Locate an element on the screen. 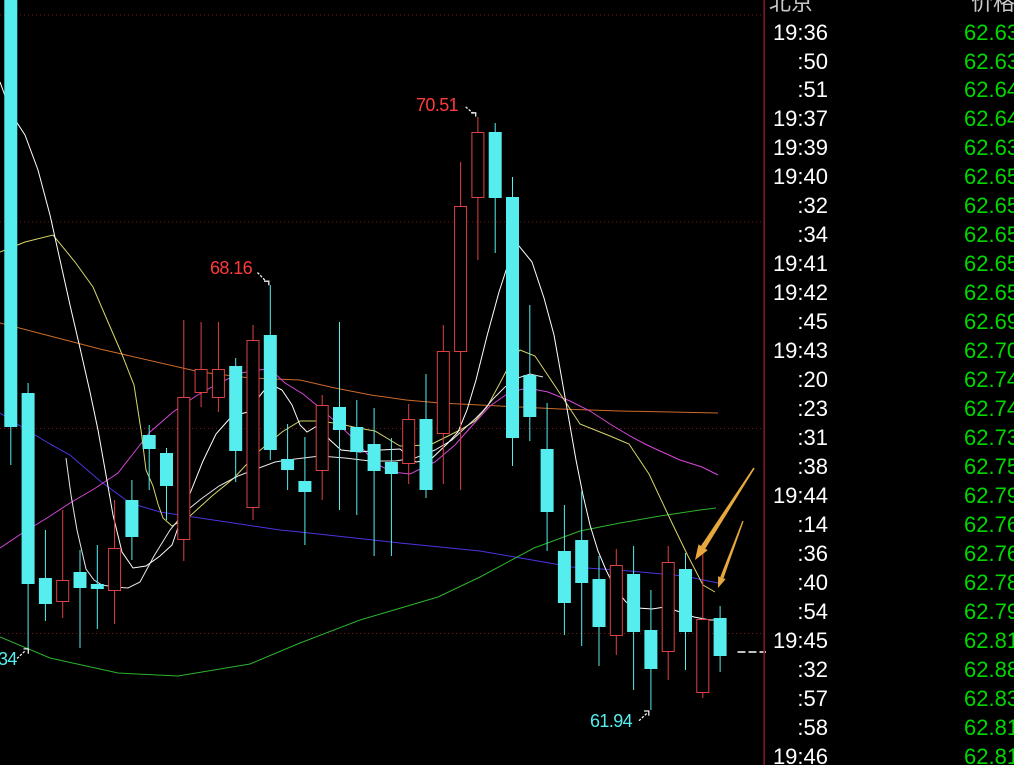  svg-text: 61.94 is located at coordinates (611, 721).